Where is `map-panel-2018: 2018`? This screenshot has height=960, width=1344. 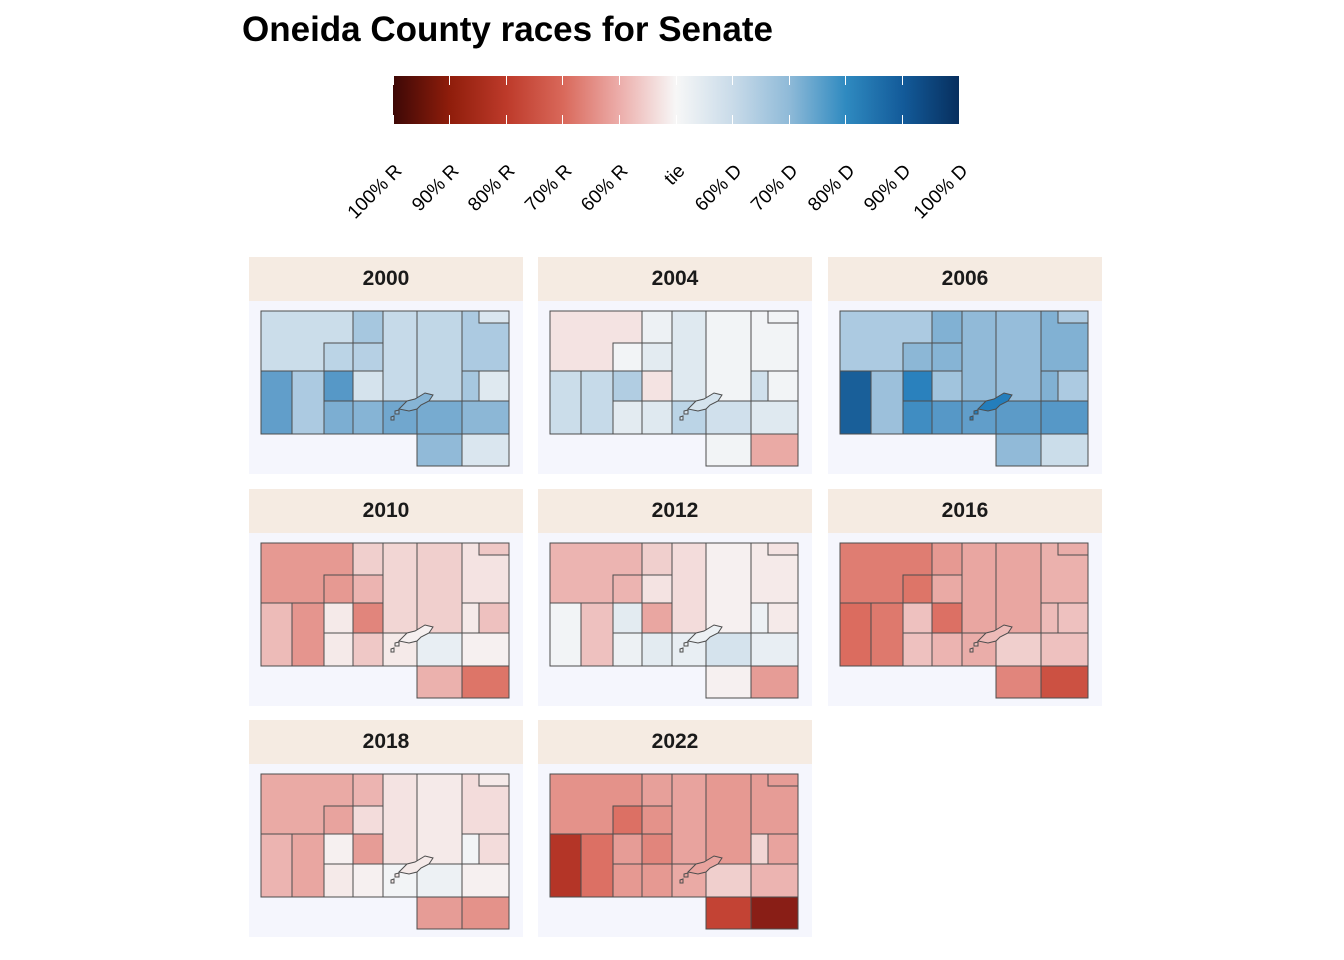
map-panel-2018: 2018 is located at coordinates (386, 828).